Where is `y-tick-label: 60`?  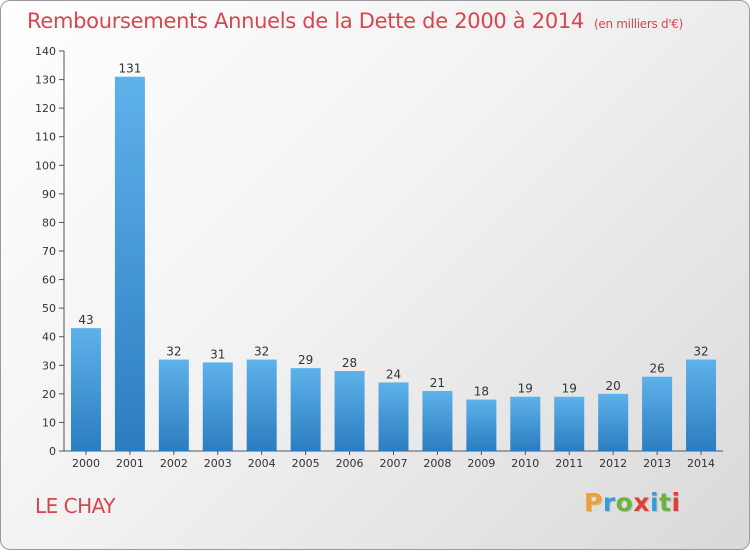 y-tick-label: 60 is located at coordinates (49, 280).